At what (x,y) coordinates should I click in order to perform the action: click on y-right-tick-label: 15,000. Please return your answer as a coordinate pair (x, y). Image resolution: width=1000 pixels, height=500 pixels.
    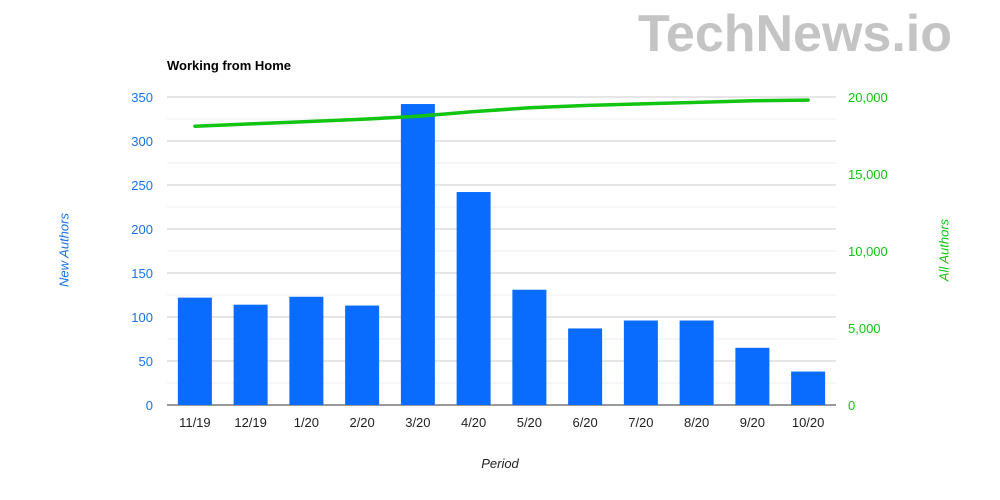
    Looking at the image, I should click on (868, 174).